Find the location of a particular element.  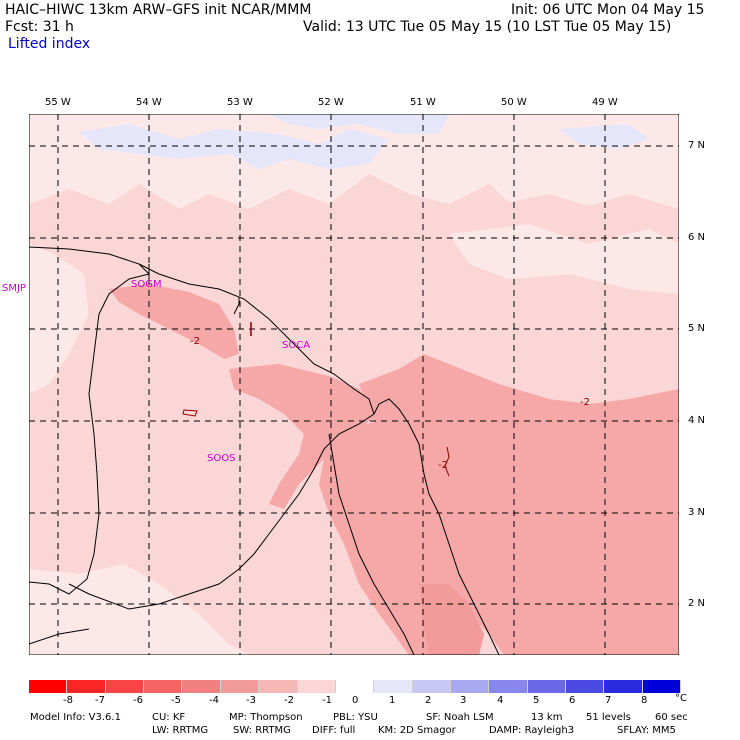

lon-label: 49 W is located at coordinates (605, 102).